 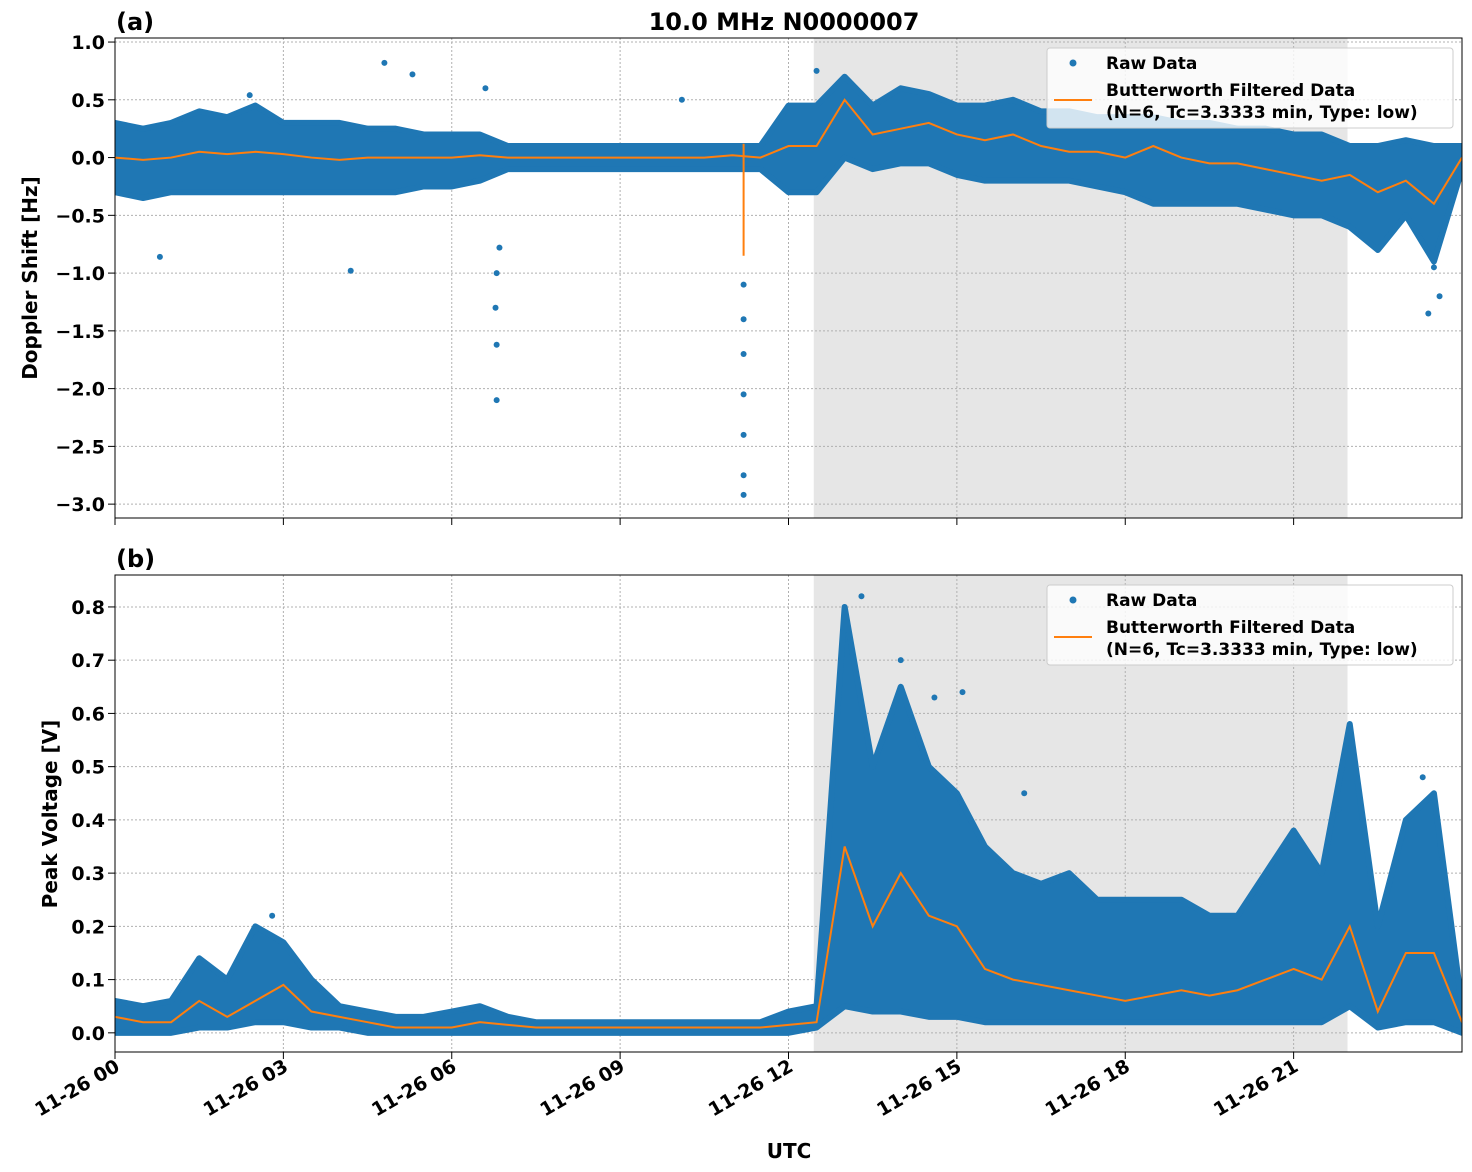 I want to click on x-tick-label: 11-26 06, so click(x=414, y=1088).